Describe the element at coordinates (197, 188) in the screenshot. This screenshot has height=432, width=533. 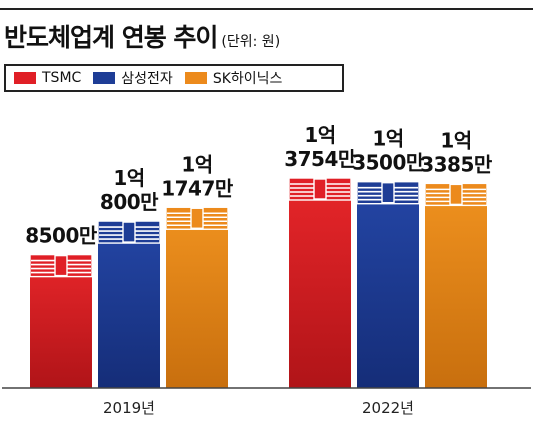
I see `data-label-2-0: 1747만` at that location.